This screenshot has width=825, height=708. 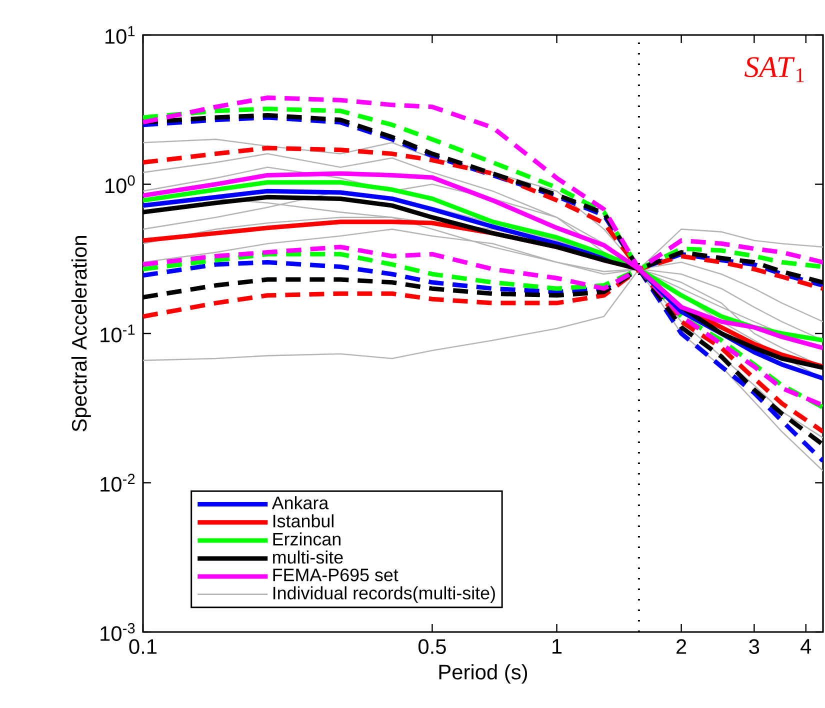 What do you see at coordinates (120, 35) in the screenshot?
I see `y-tick-label: 10$^{1}$` at bounding box center [120, 35].